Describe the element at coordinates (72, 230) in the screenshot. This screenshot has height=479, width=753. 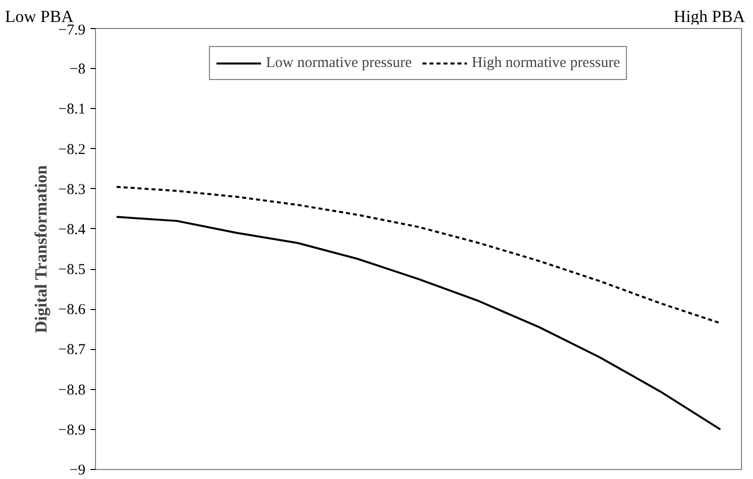
I see `y-tick-label: −8.4` at that location.